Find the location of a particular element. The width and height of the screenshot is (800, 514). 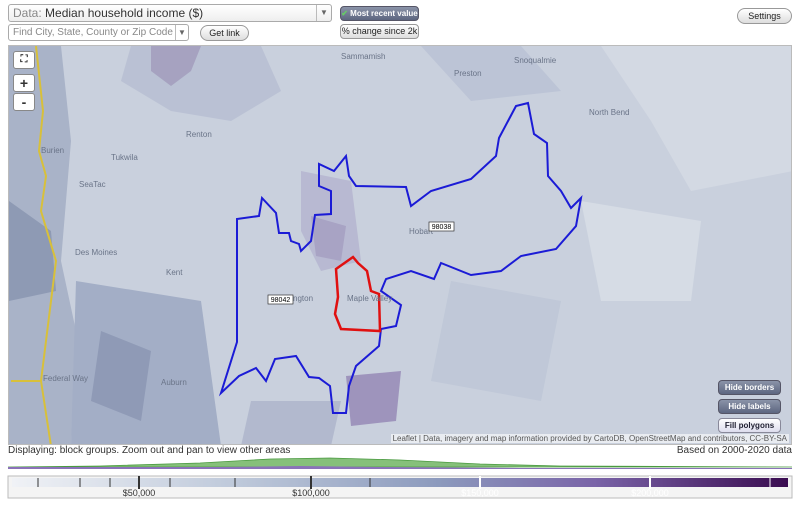

legend: $50,000 $100,000 $150,000 $200,000 is located at coordinates (400, 478).